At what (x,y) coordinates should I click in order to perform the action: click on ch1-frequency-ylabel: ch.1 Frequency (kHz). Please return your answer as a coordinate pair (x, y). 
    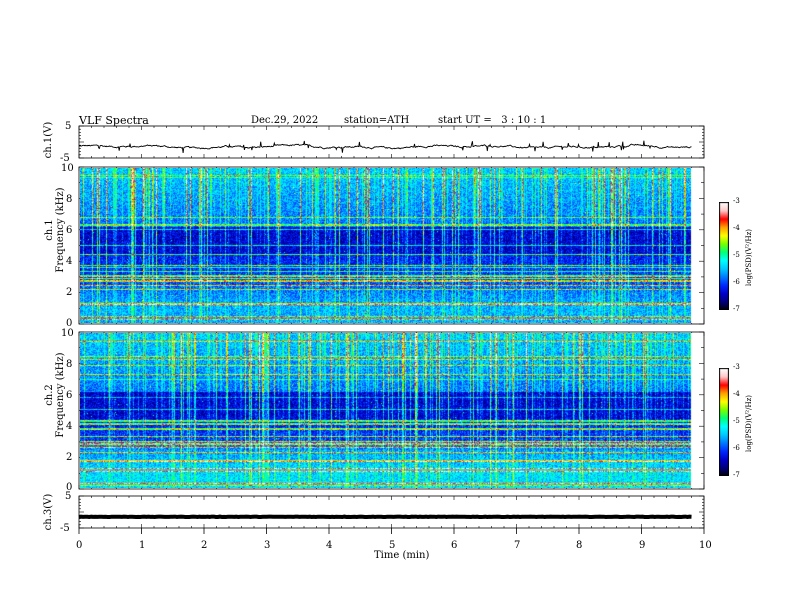
    Looking at the image, I should click on (55, 230).